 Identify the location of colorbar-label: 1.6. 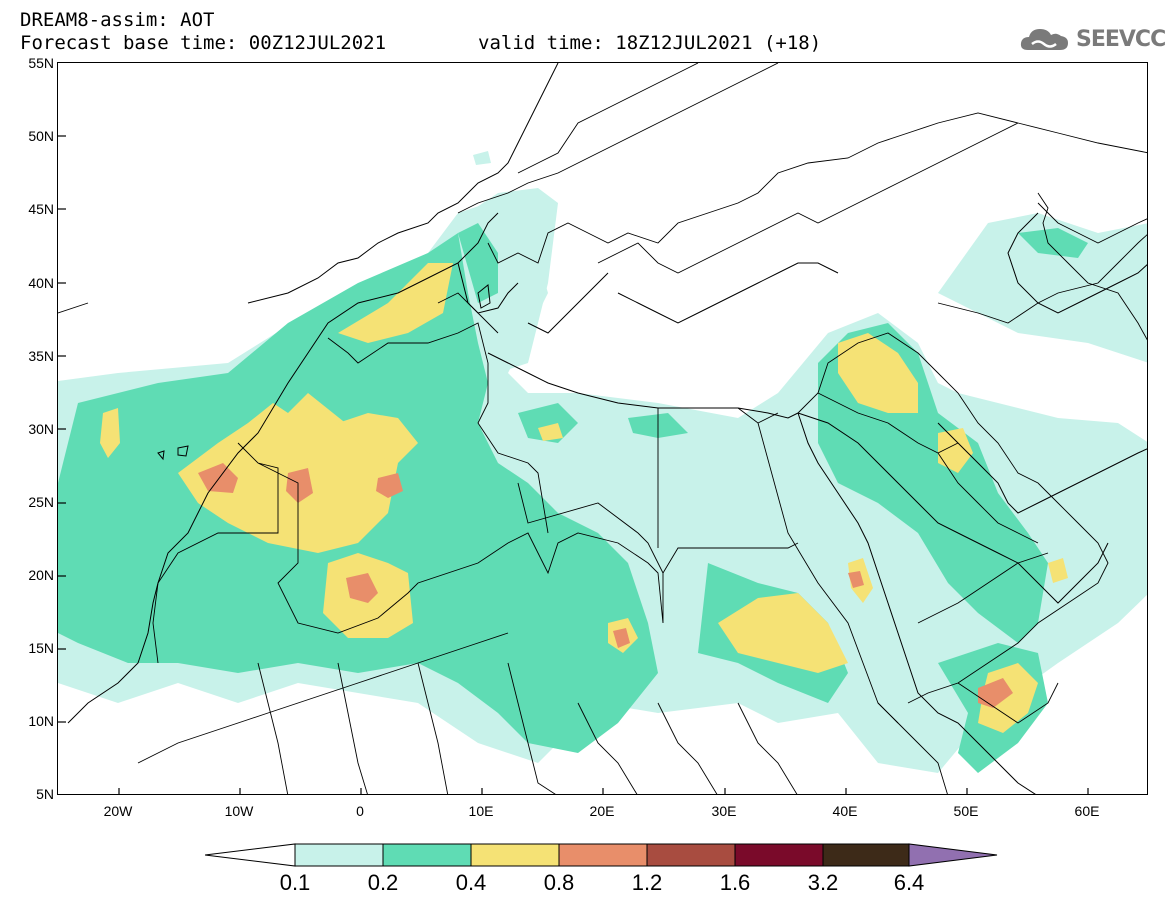
(735, 882).